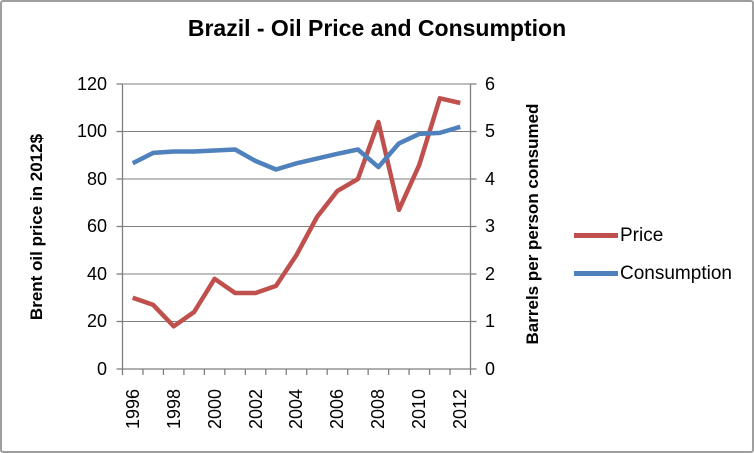 The width and height of the screenshot is (754, 453). What do you see at coordinates (490, 274) in the screenshot?
I see `y-right-tick-label: 2` at bounding box center [490, 274].